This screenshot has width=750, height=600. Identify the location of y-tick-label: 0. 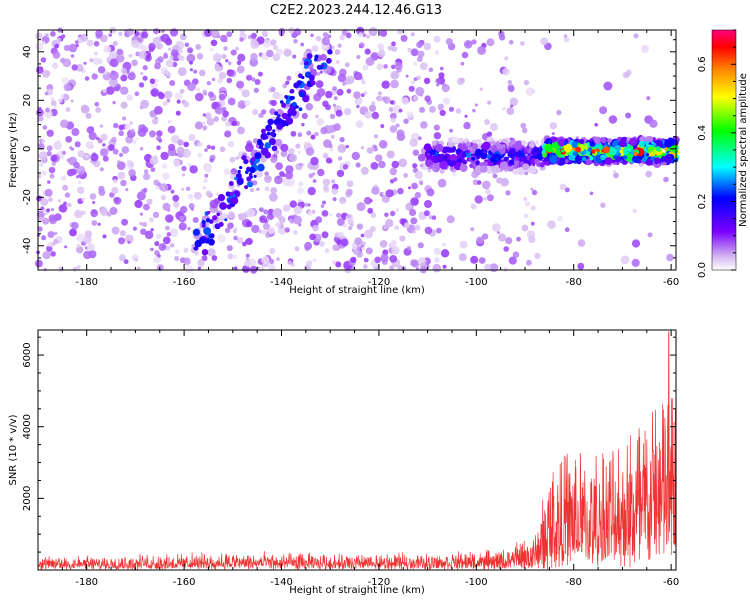
(27, 149).